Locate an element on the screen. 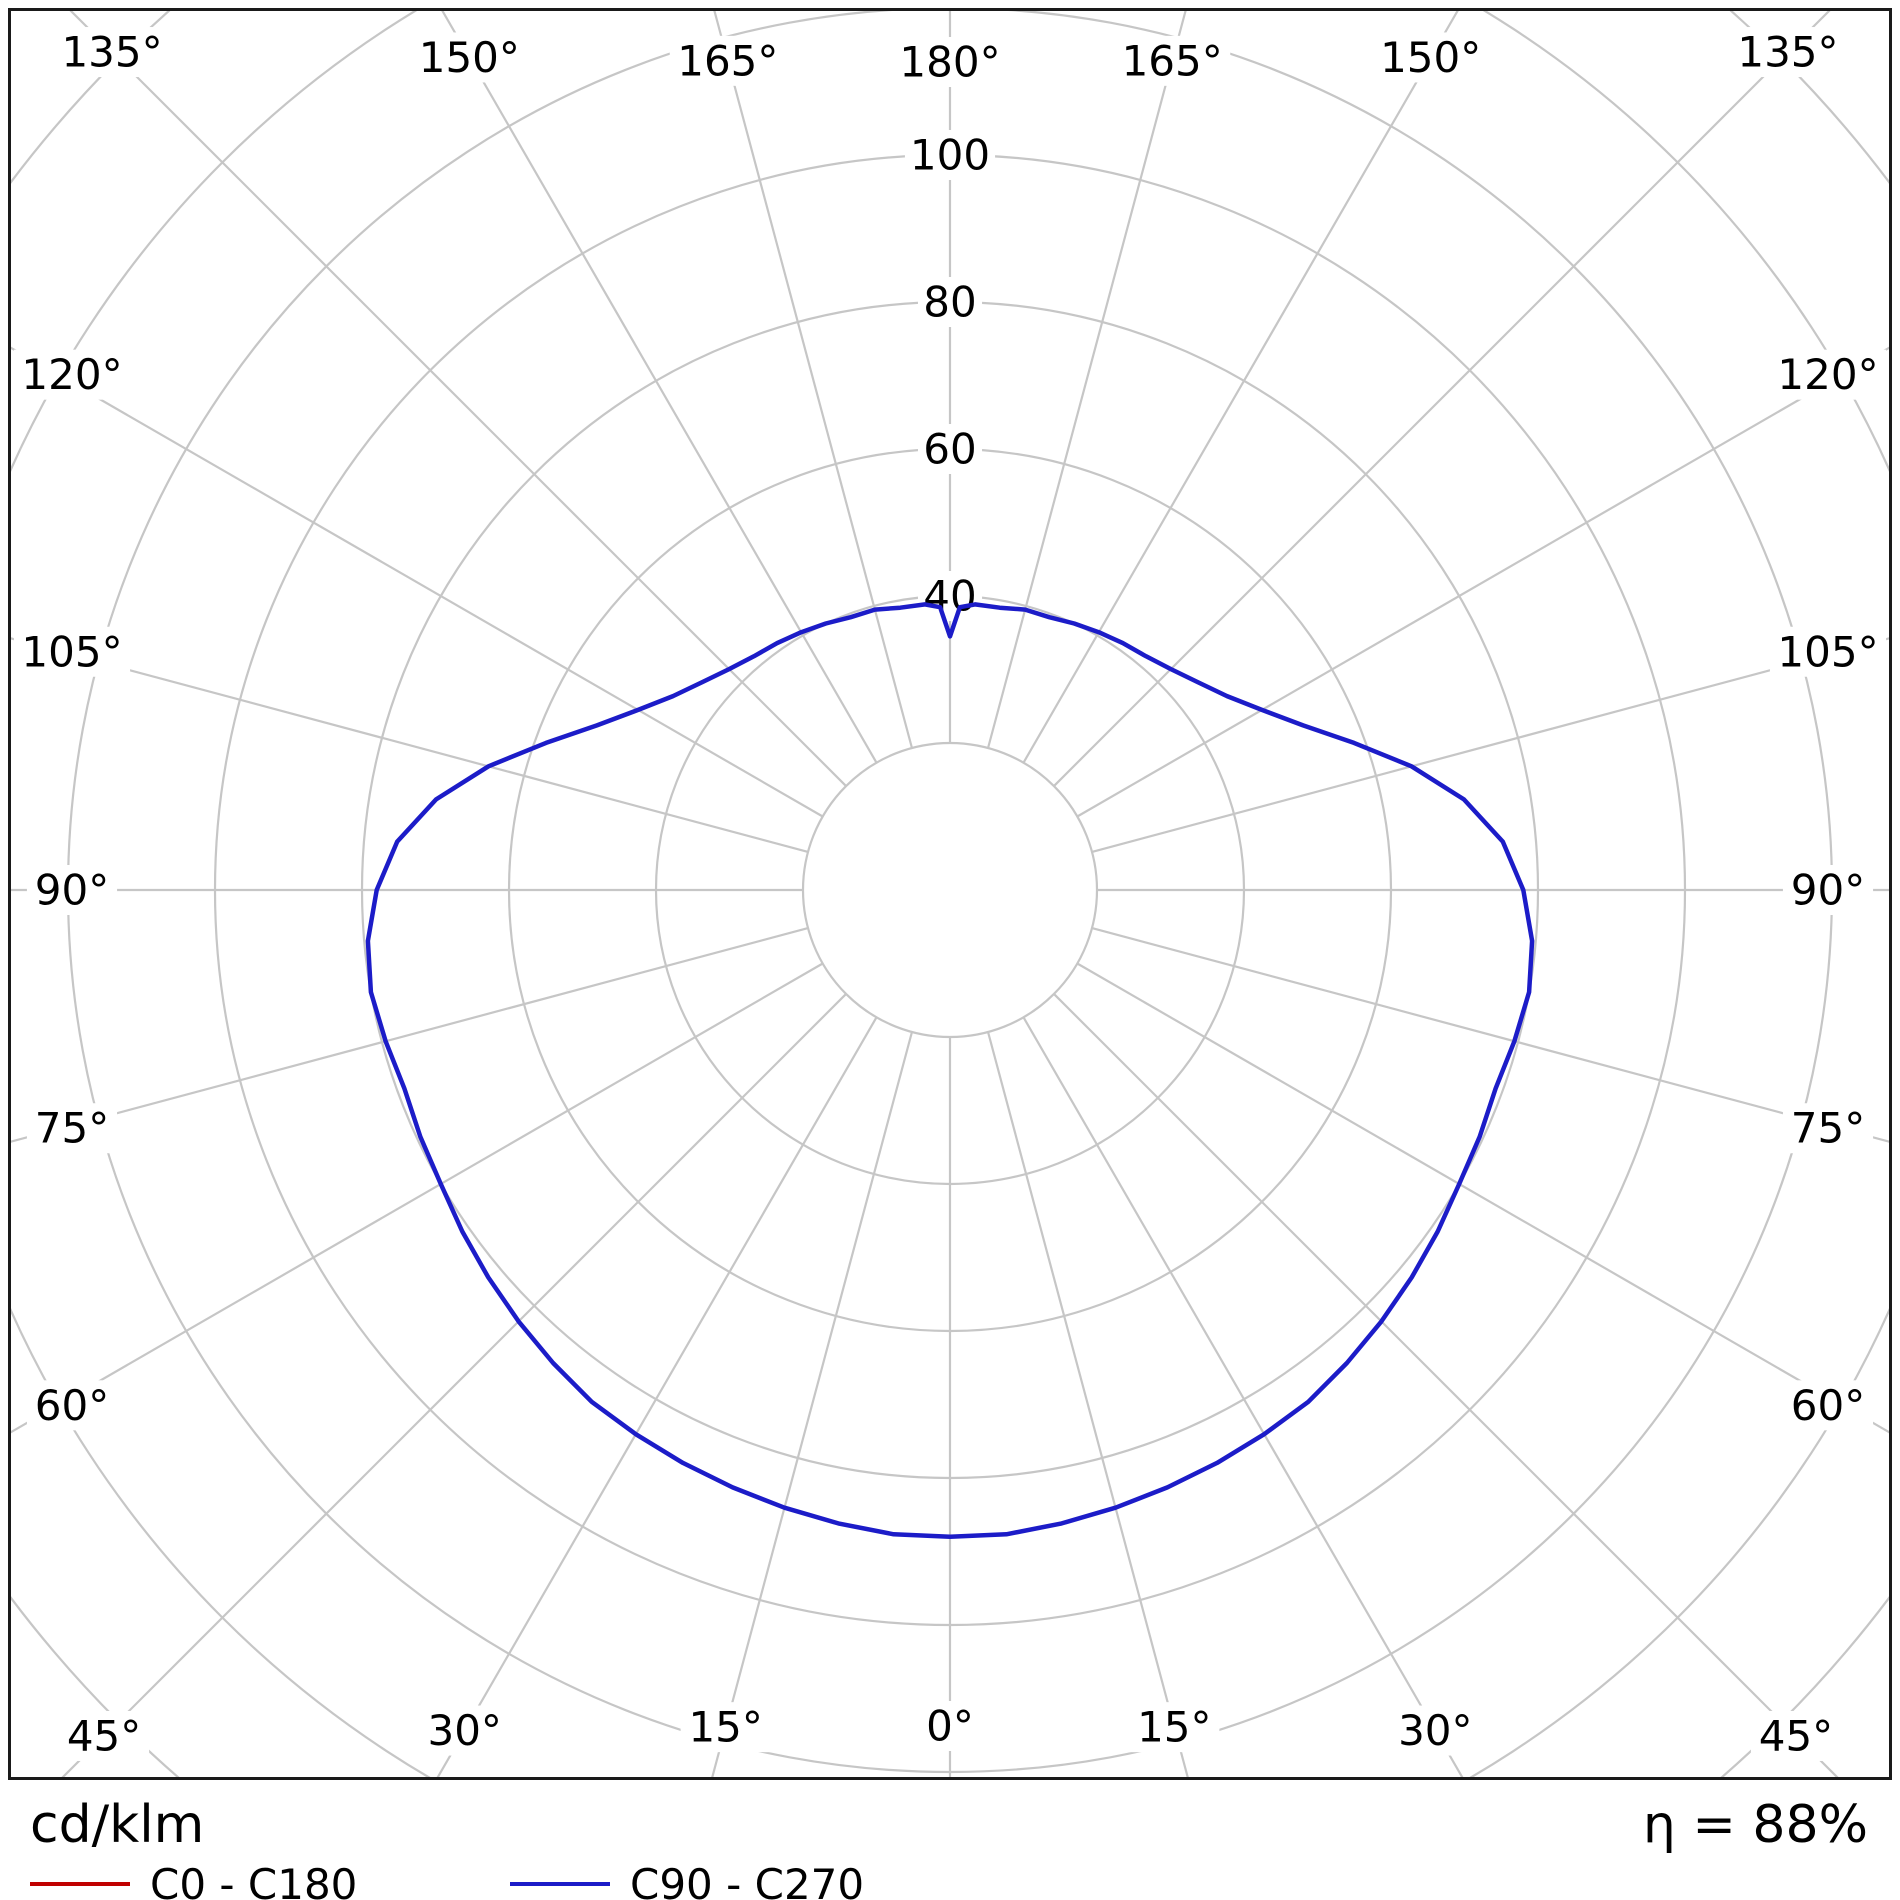 The width and height of the screenshot is (1900, 1900). radial-tick-label: 60 is located at coordinates (949, 449).